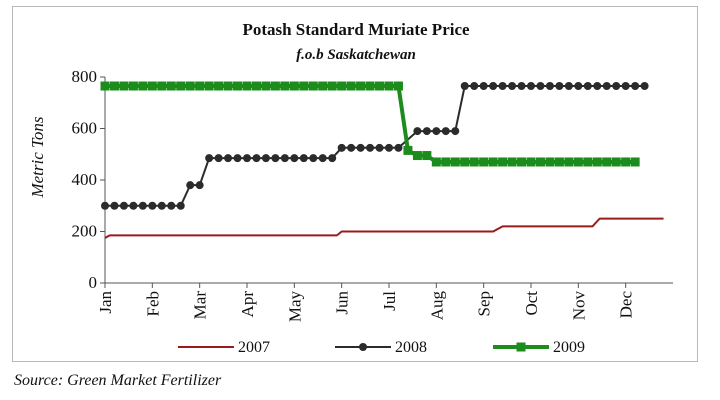  I want to click on series-line-2007, so click(384, 228).